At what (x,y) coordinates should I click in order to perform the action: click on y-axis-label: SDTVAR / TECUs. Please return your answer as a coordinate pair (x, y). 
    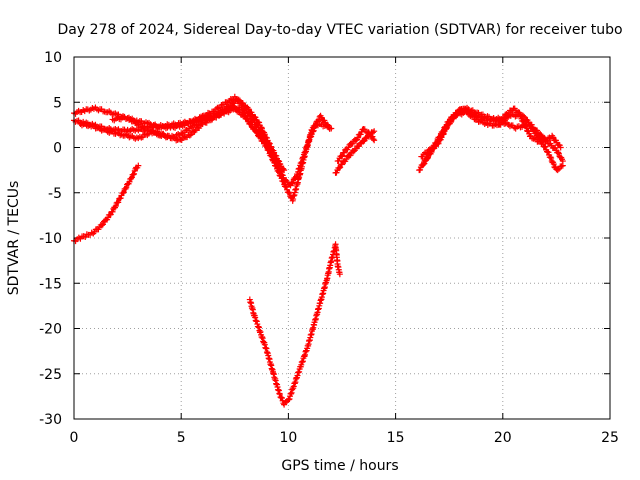
    Looking at the image, I should click on (14, 238).